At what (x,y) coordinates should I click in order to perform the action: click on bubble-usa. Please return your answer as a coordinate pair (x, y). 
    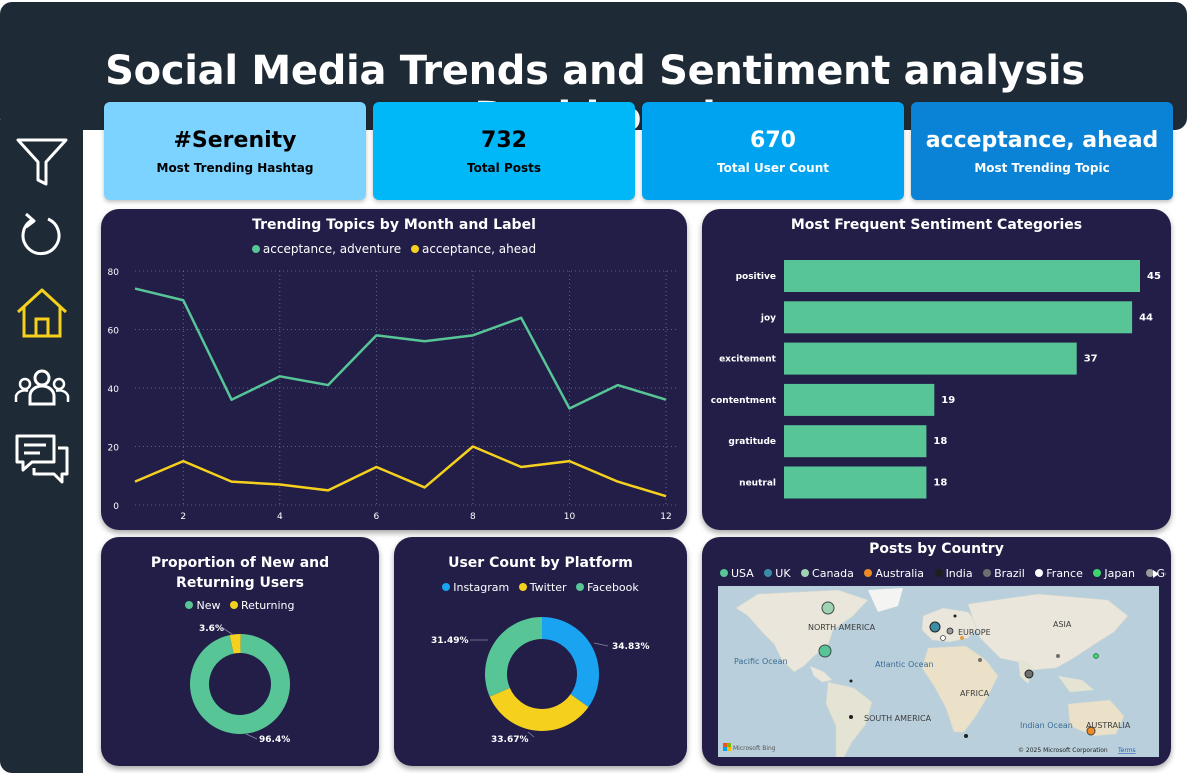
    Looking at the image, I should click on (825, 651).